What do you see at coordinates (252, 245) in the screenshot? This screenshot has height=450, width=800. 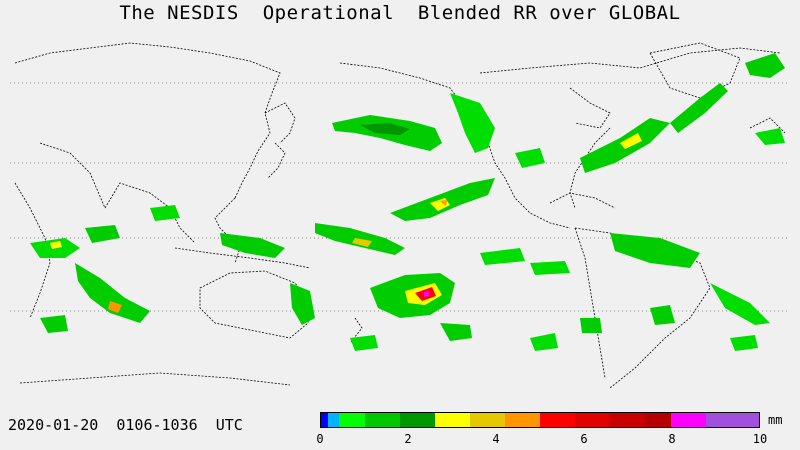 I see `rain-area-australia-north` at bounding box center [252, 245].